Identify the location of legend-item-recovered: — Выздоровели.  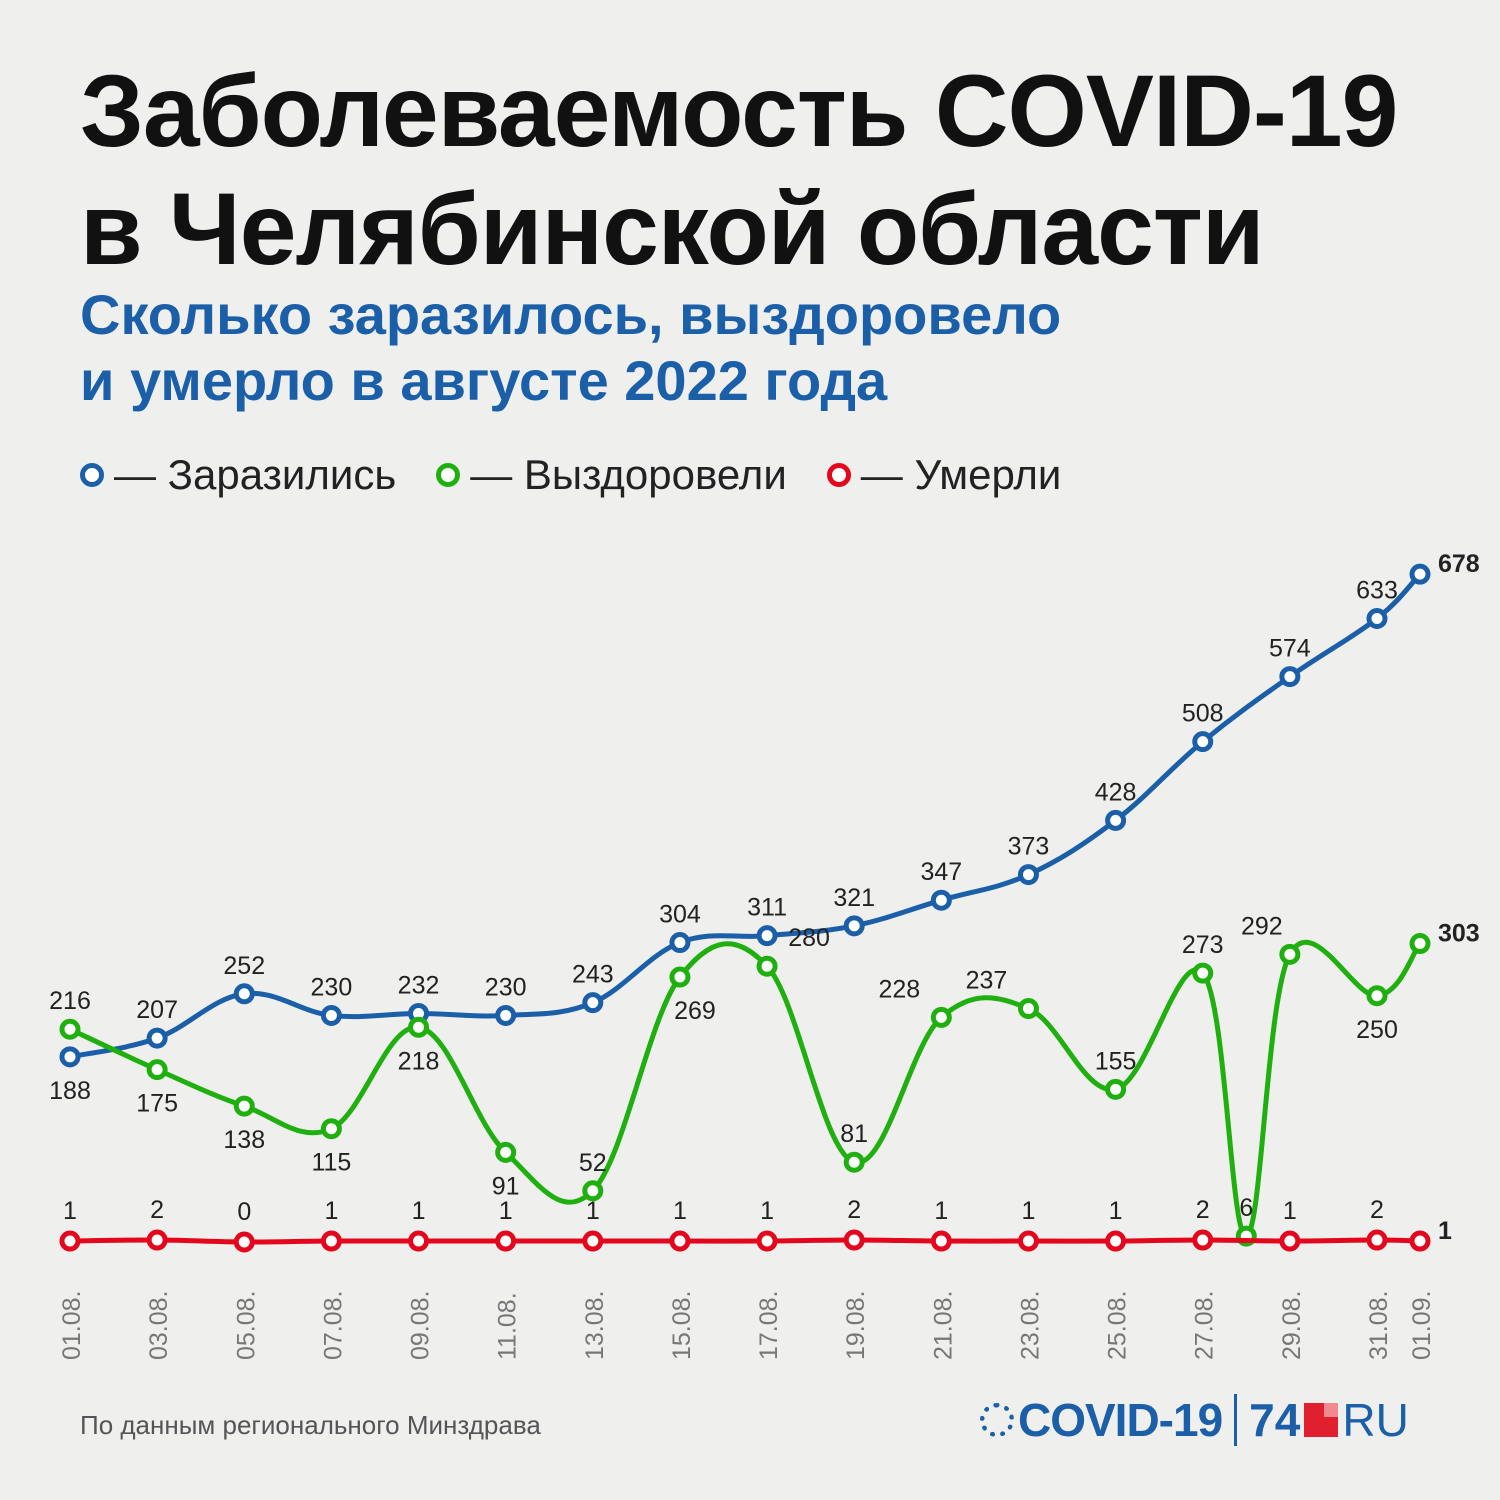
(611, 475).